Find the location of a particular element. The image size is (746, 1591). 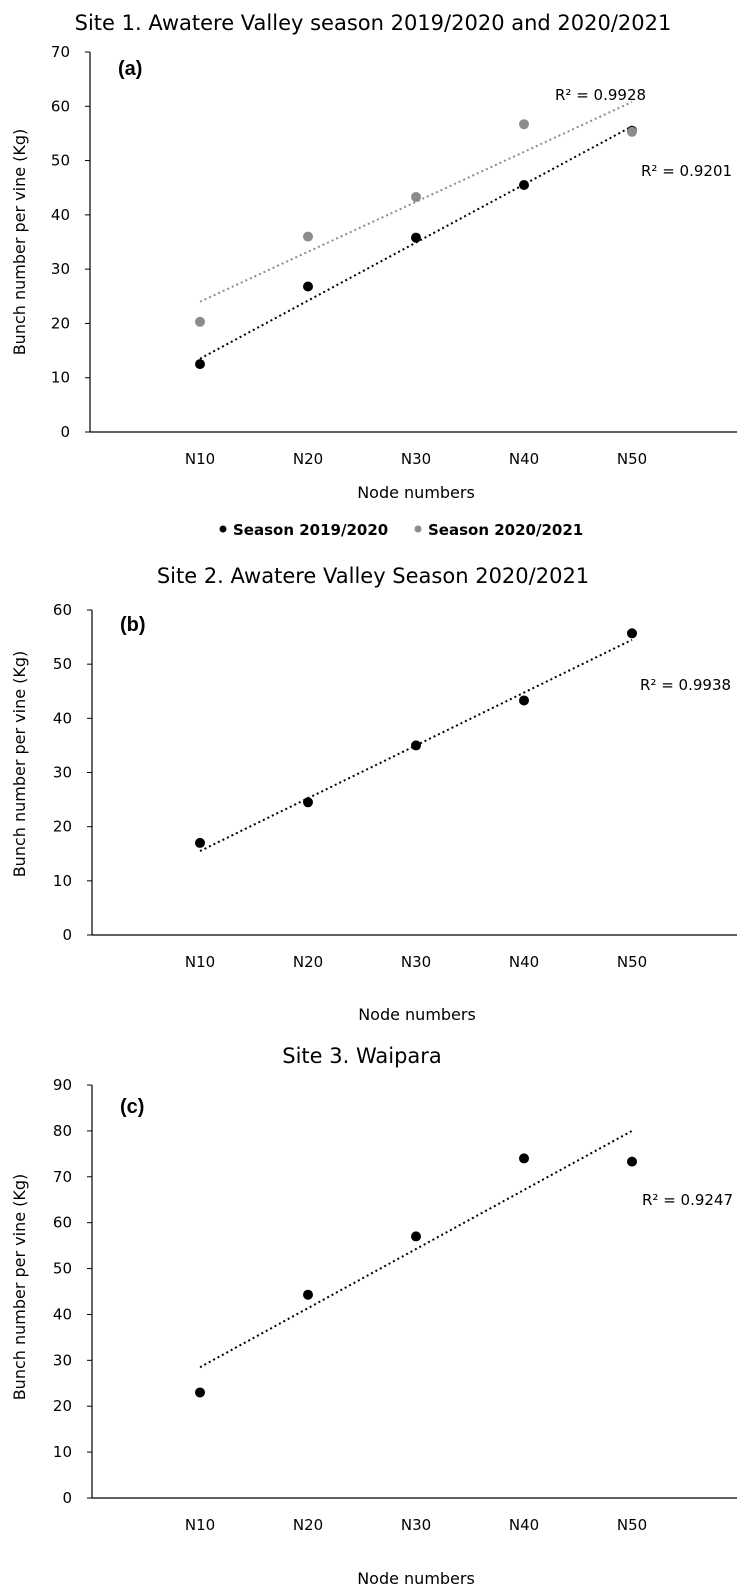

chart-c-x-tick-label: N10 is located at coordinates (200, 1525).